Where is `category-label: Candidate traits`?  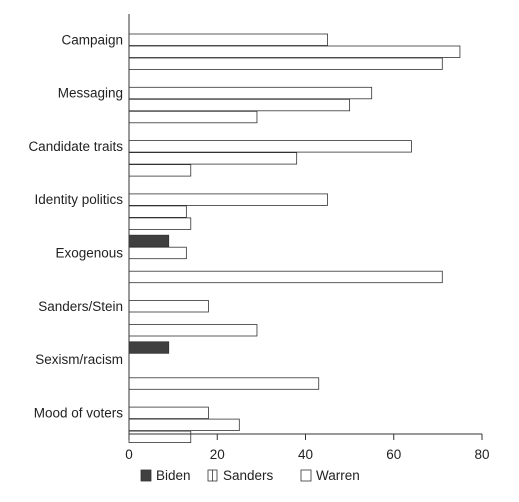
category-label: Candidate traits is located at coordinates (75, 146).